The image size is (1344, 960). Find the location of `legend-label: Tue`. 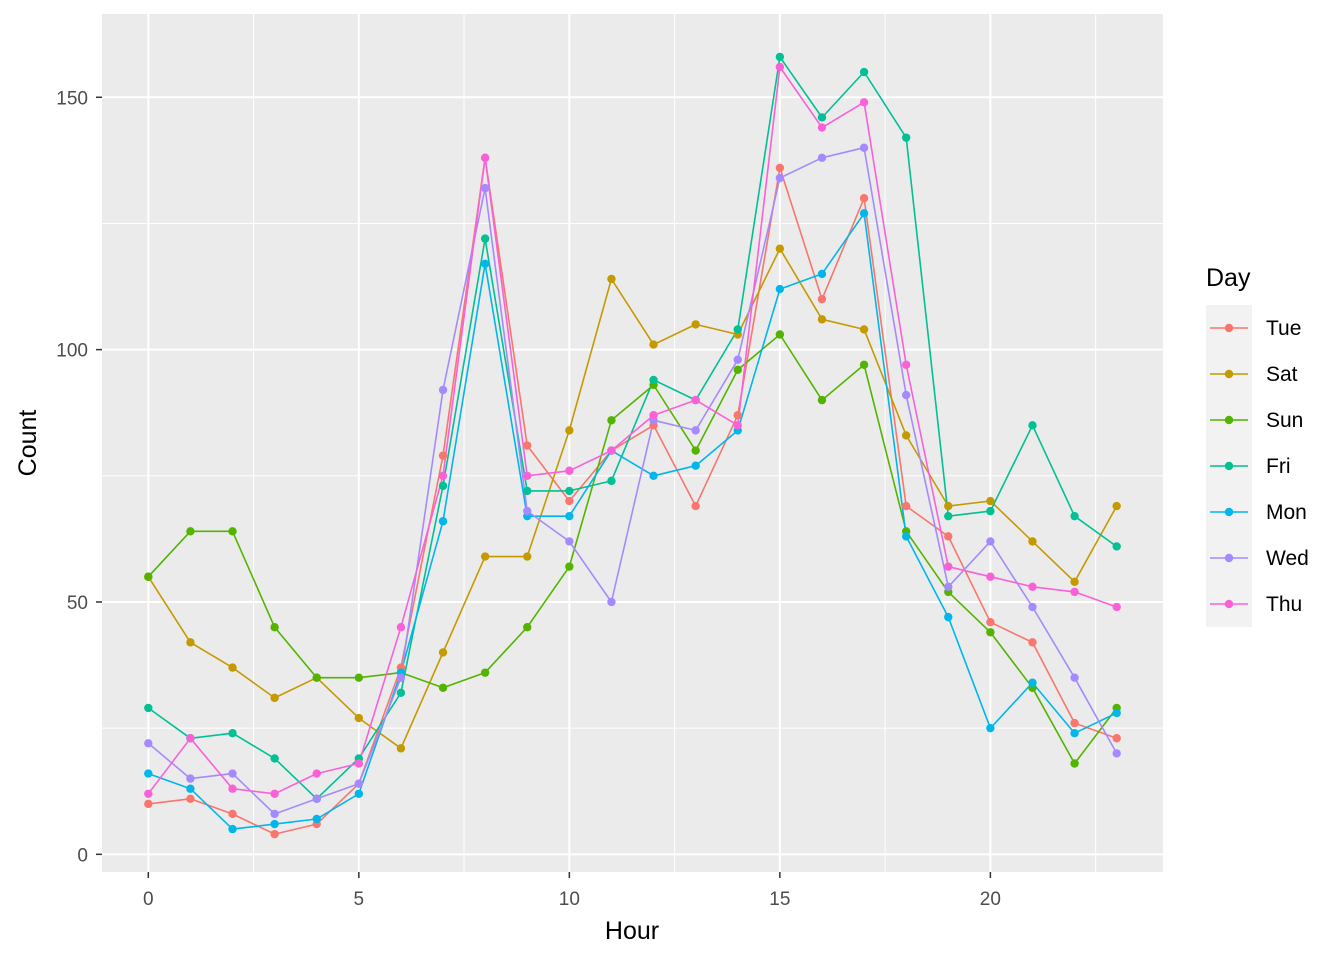

legend-label: Tue is located at coordinates (1283, 328).